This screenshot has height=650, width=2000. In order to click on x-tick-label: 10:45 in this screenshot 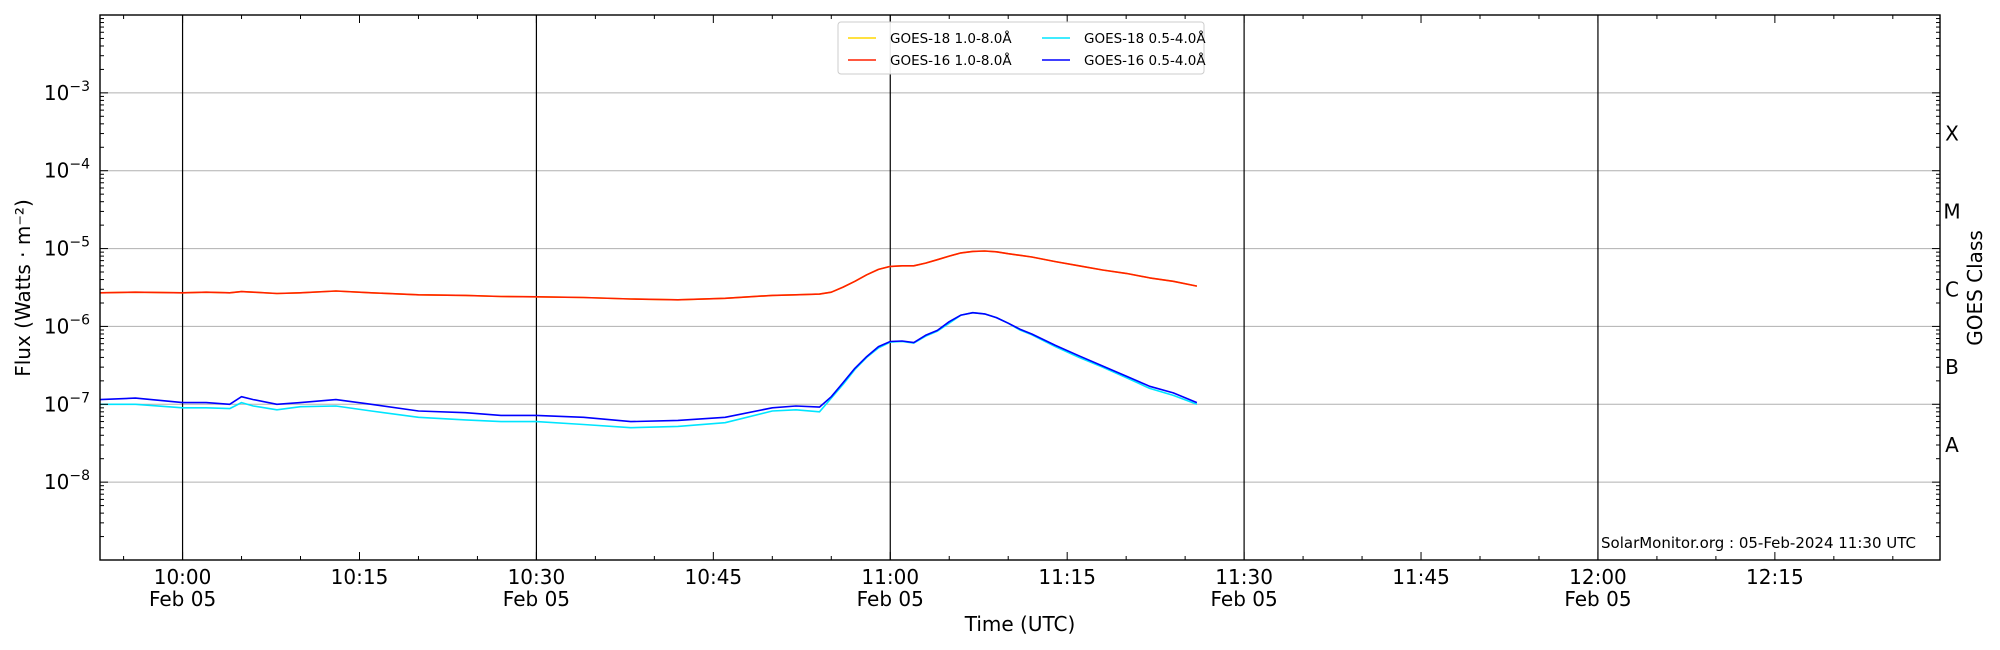, I will do `click(714, 577)`.